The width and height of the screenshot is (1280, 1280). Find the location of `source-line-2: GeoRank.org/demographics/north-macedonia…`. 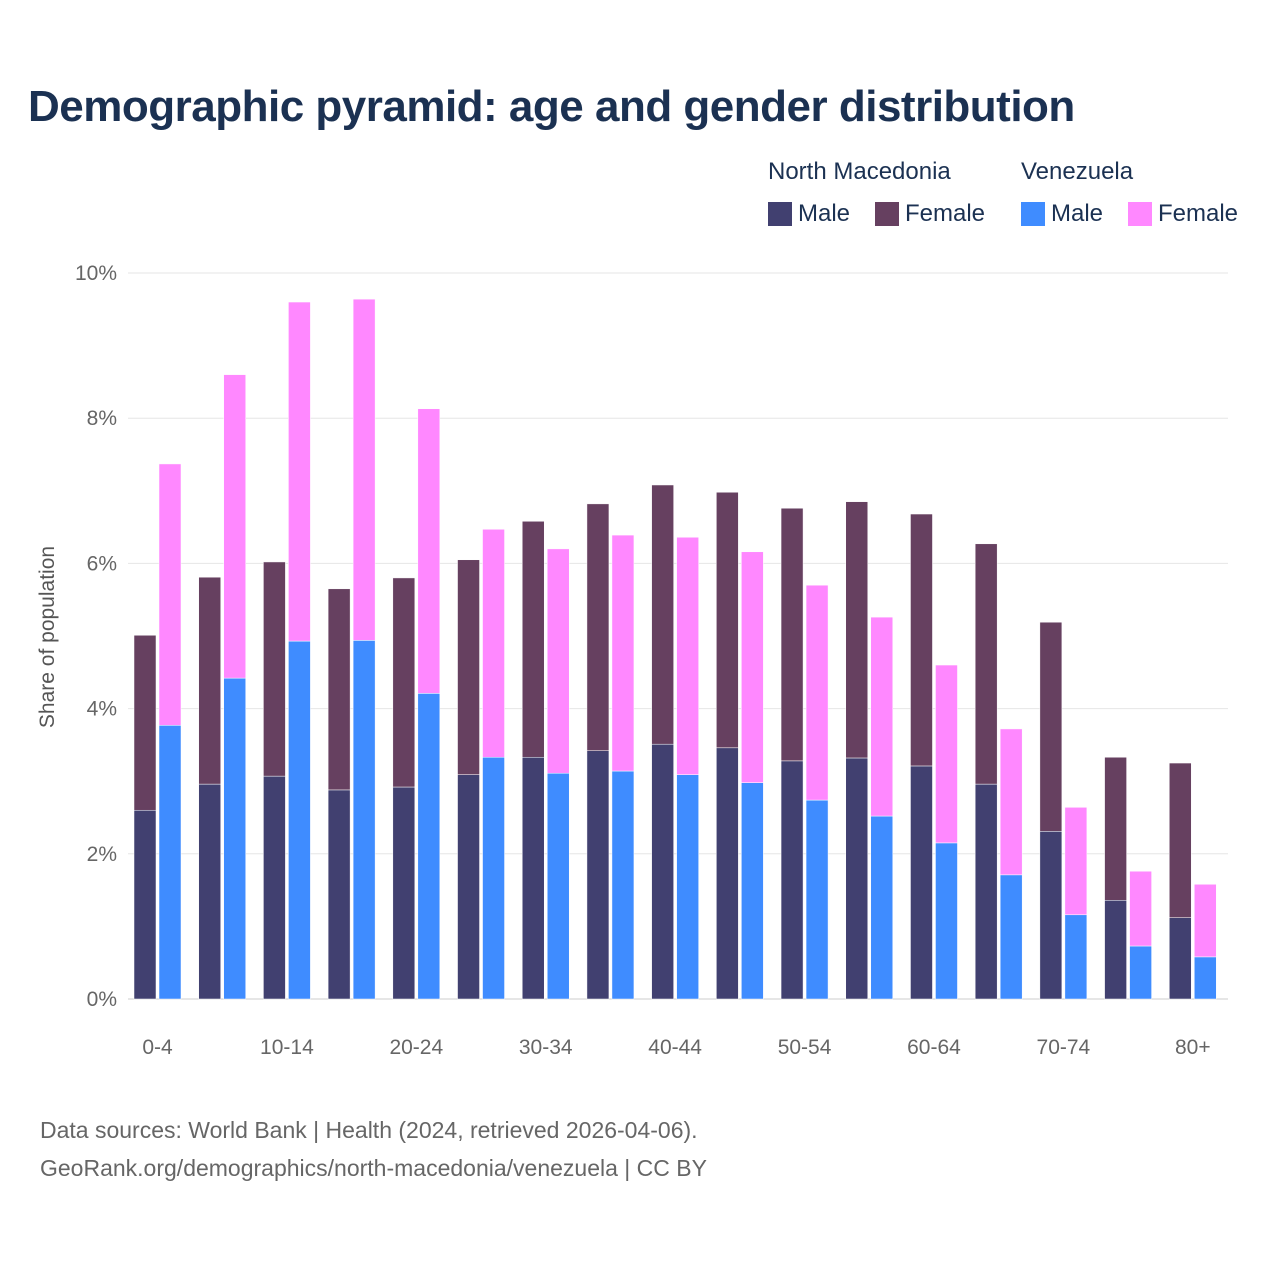

source-line-2: GeoRank.org/demographics/north-macedonia… is located at coordinates (373, 1168).